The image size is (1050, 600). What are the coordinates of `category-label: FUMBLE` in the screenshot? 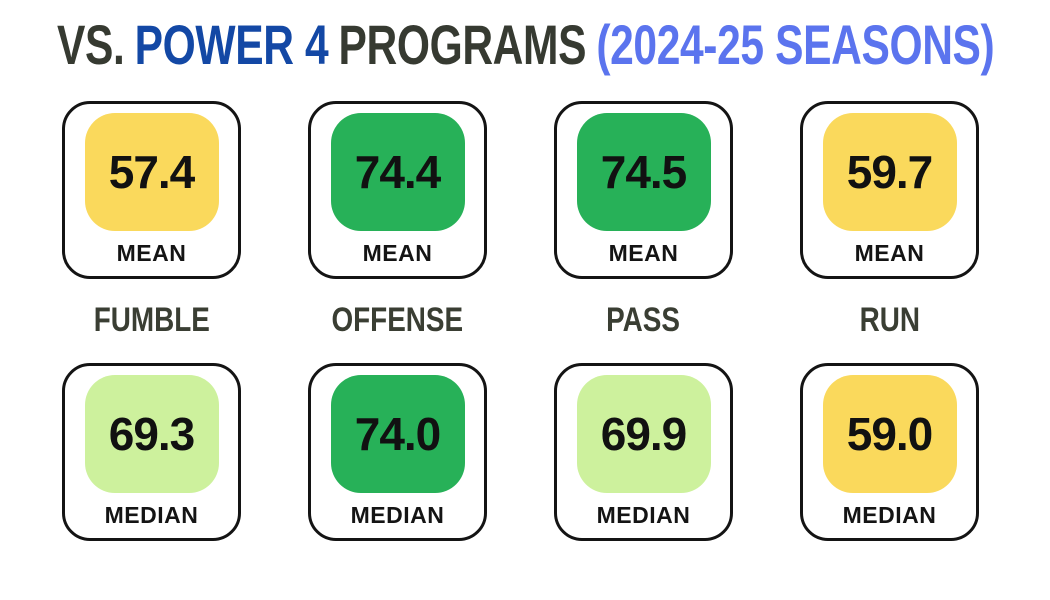 It's located at (151, 319).